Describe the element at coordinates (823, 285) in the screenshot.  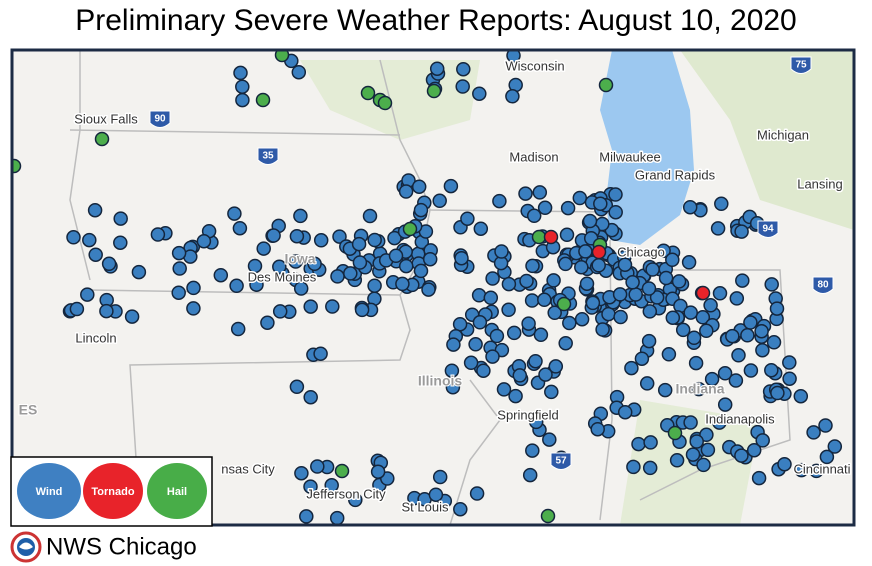
I see `highway-number: 80` at that location.